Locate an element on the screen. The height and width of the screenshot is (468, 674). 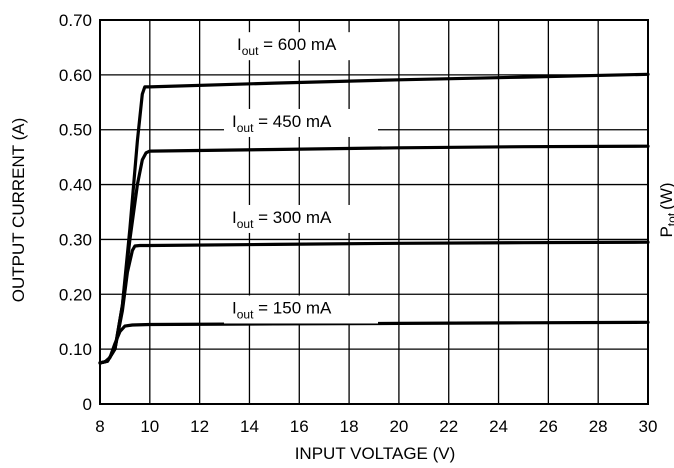
x-tick-label: 18 is located at coordinates (349, 426).